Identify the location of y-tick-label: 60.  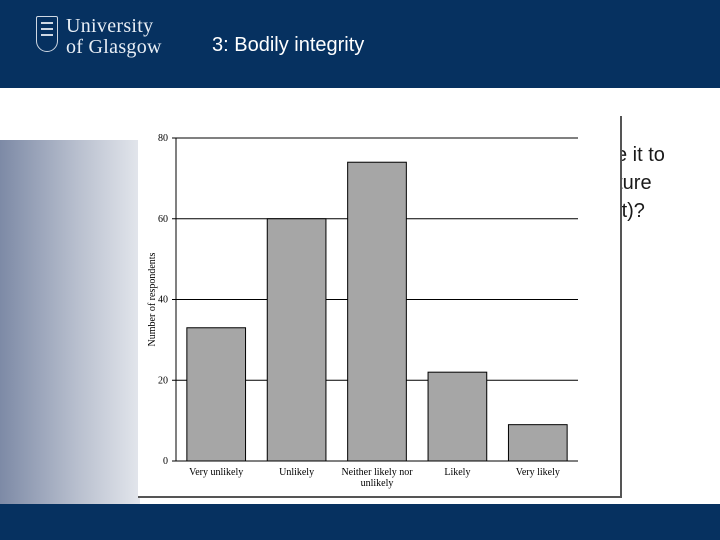
(163, 219).